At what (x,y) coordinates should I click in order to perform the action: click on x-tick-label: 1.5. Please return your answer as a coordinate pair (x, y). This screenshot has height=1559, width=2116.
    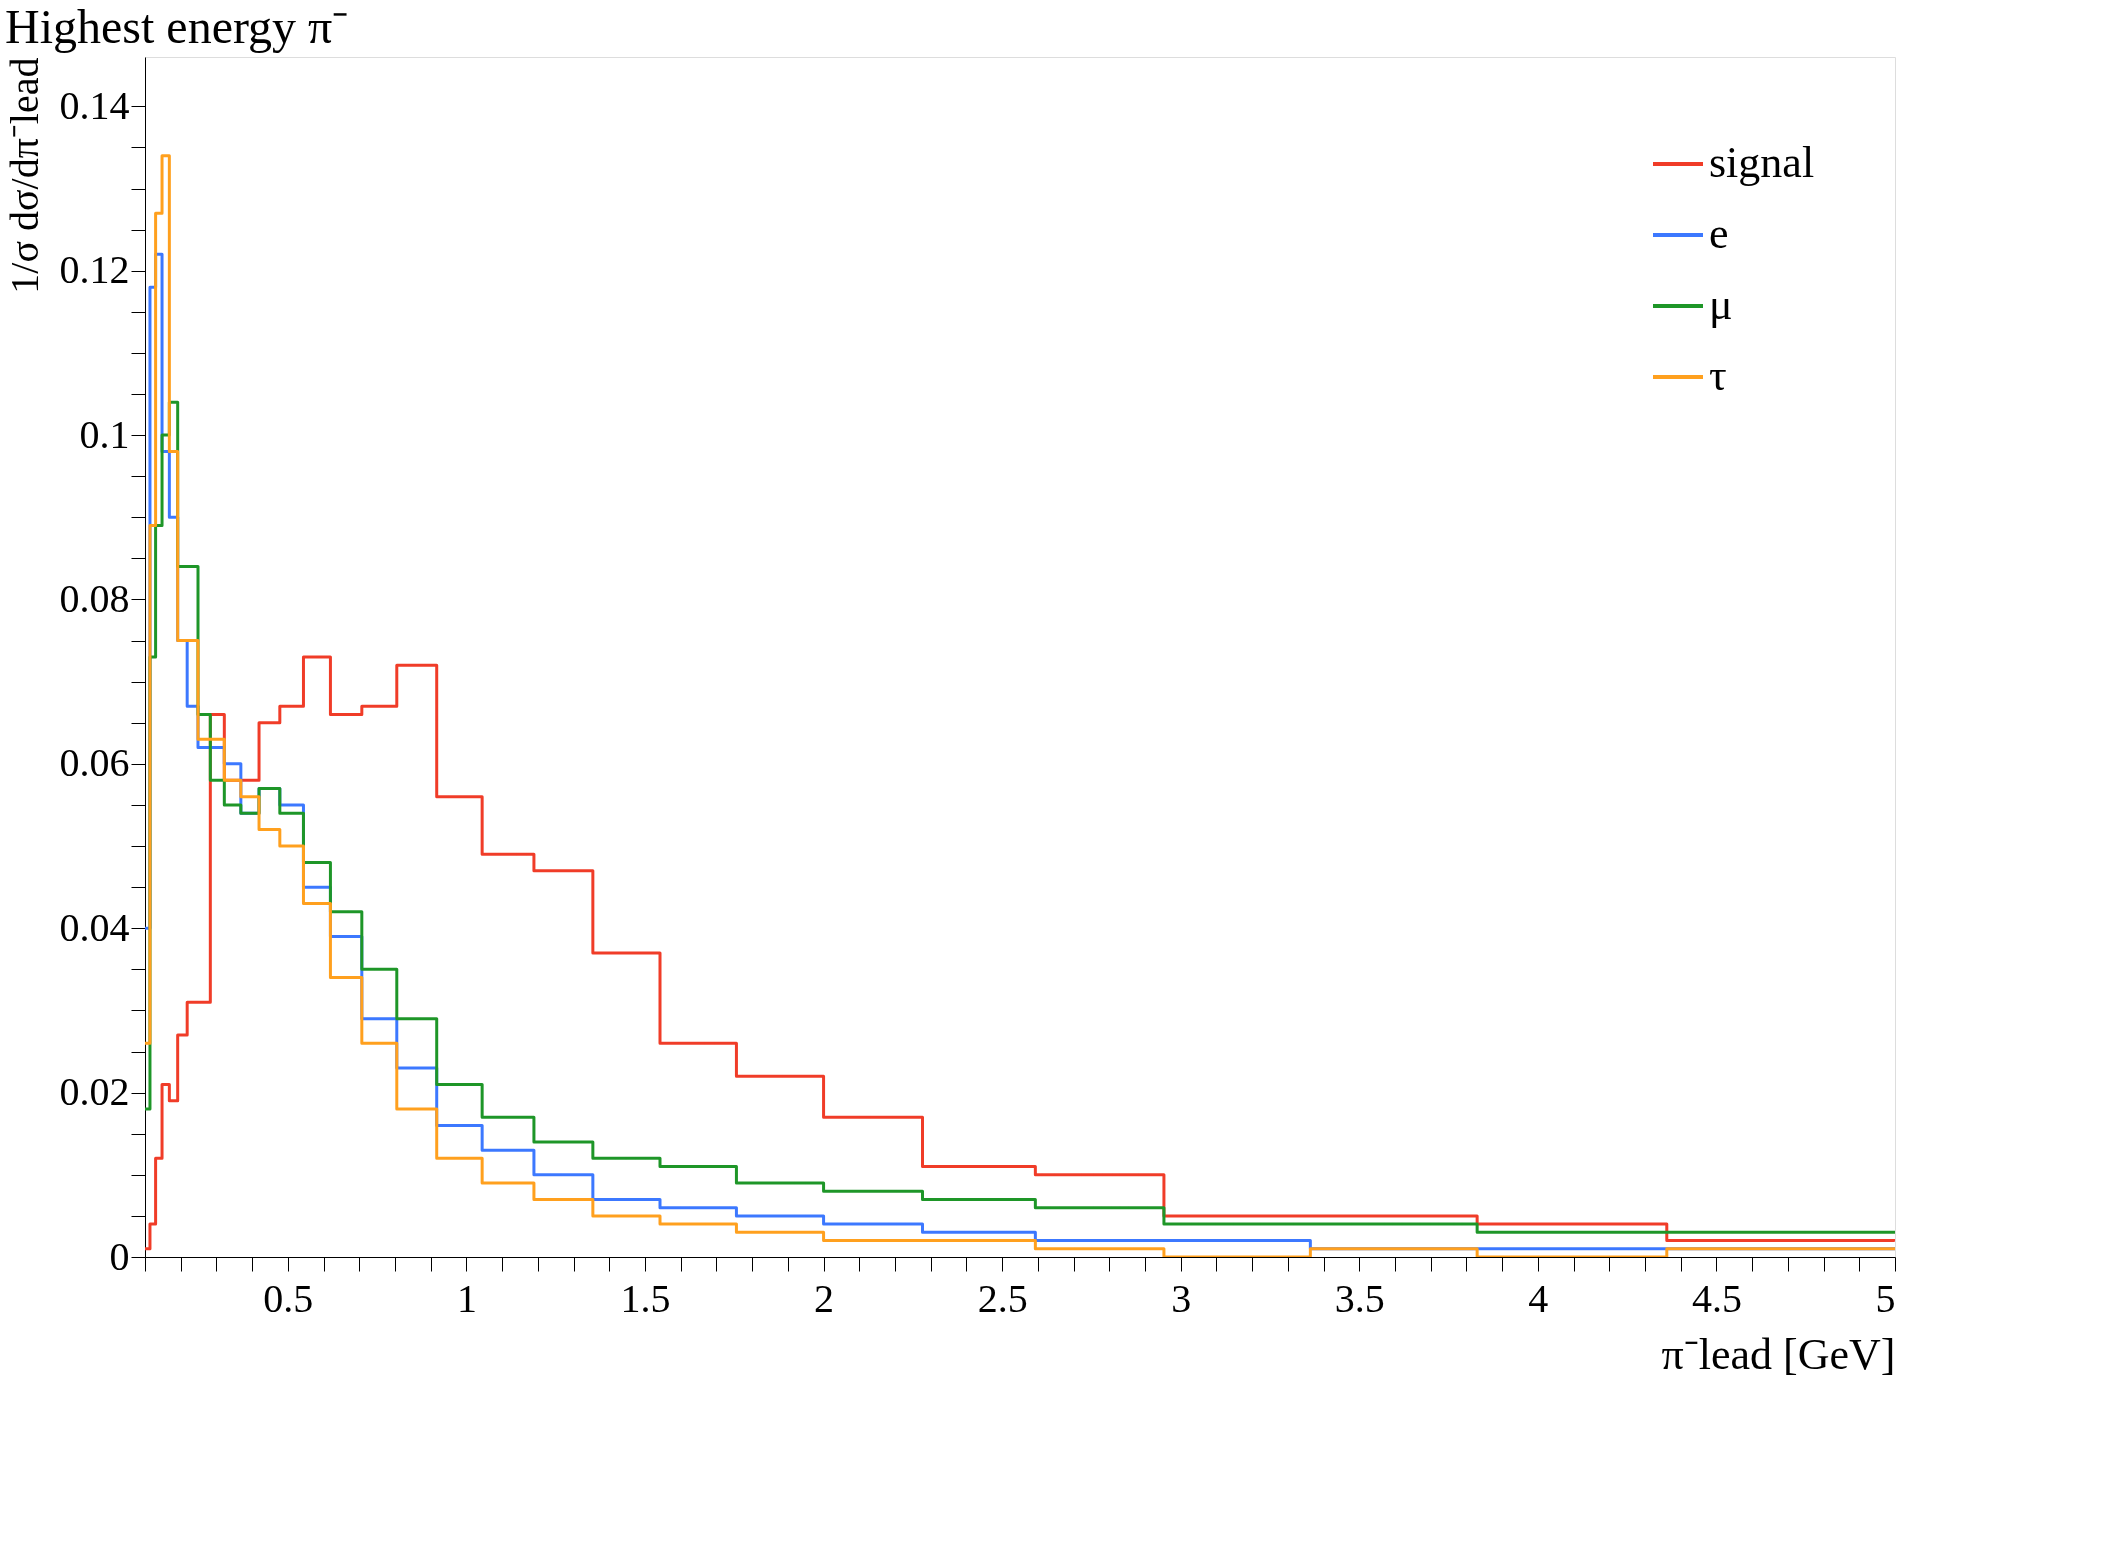
    Looking at the image, I should click on (645, 1298).